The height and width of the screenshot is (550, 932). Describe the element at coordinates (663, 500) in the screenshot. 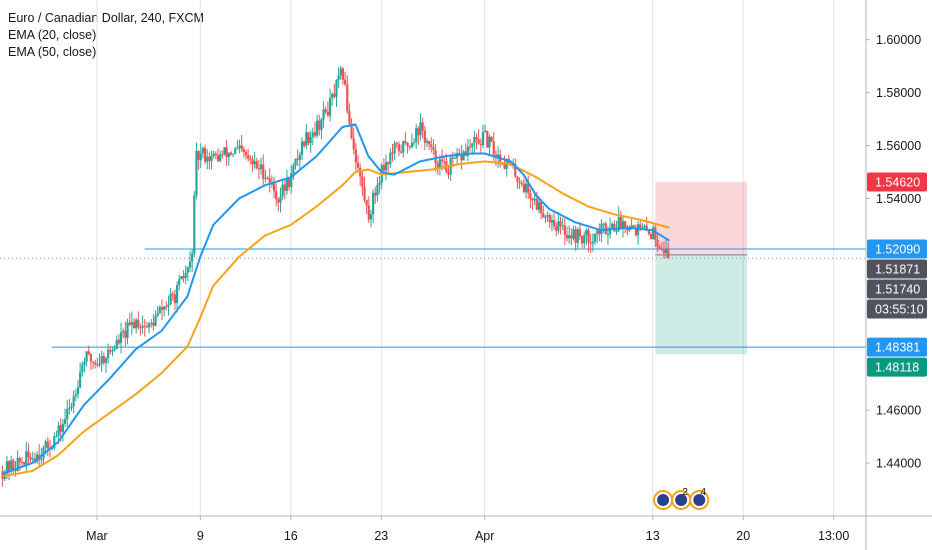

I see `event-marker` at that location.